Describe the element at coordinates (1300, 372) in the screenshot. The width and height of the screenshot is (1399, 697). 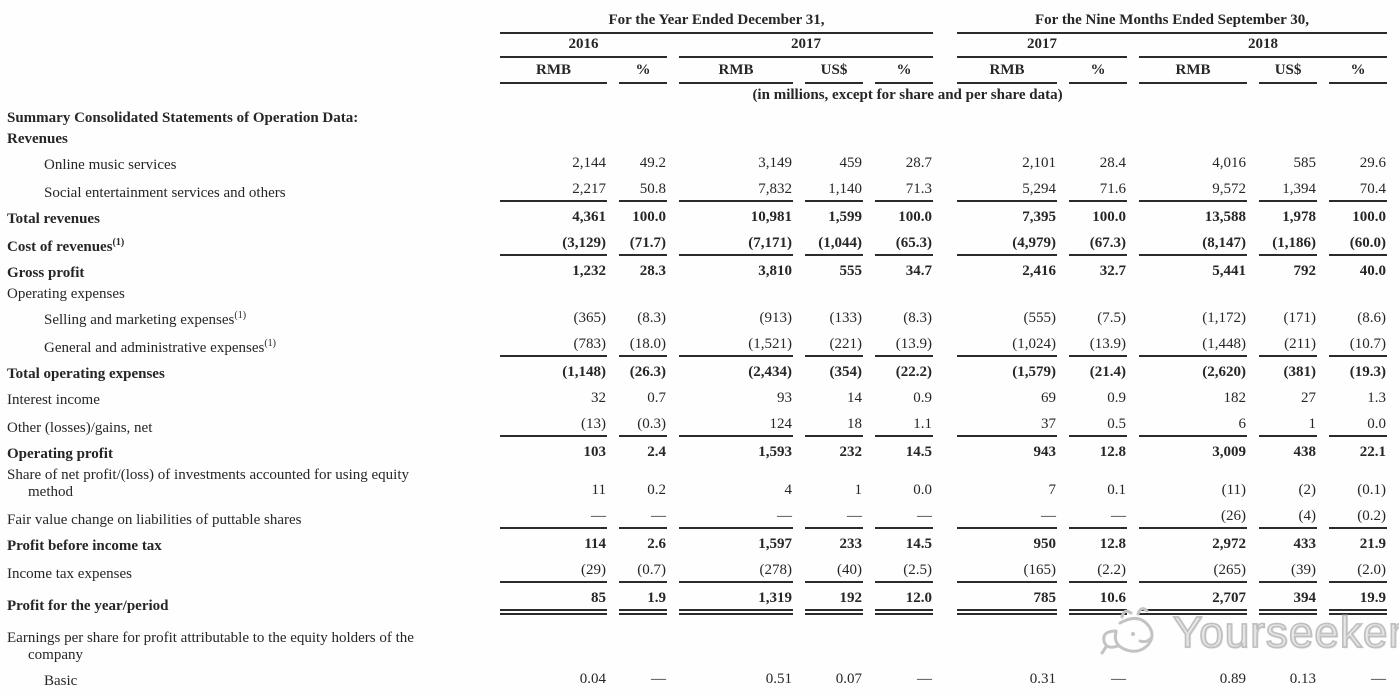
I see `cell-value: (381)` at that location.